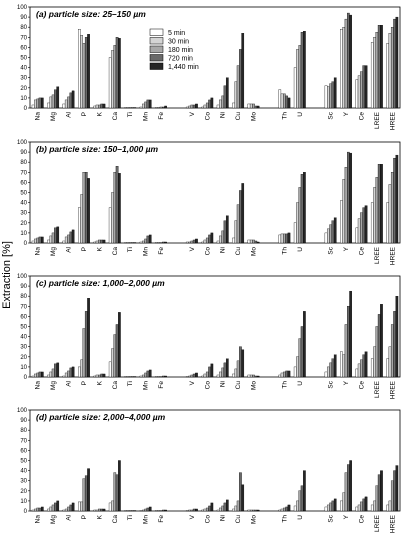 The height and width of the screenshot is (550, 409). Describe the element at coordinates (23, 348) in the screenshot. I see `y-tick-label: 30` at that location.